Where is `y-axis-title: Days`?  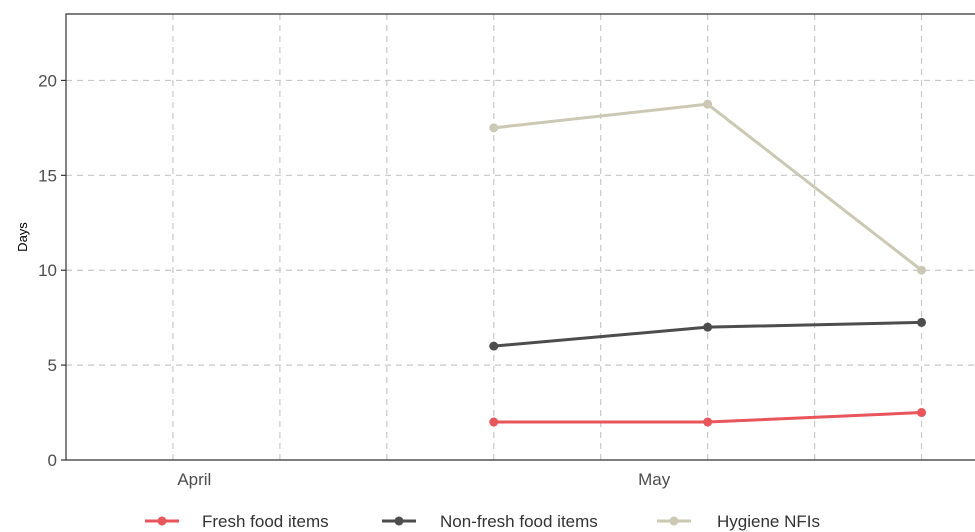
y-axis-title: Days is located at coordinates (22, 237).